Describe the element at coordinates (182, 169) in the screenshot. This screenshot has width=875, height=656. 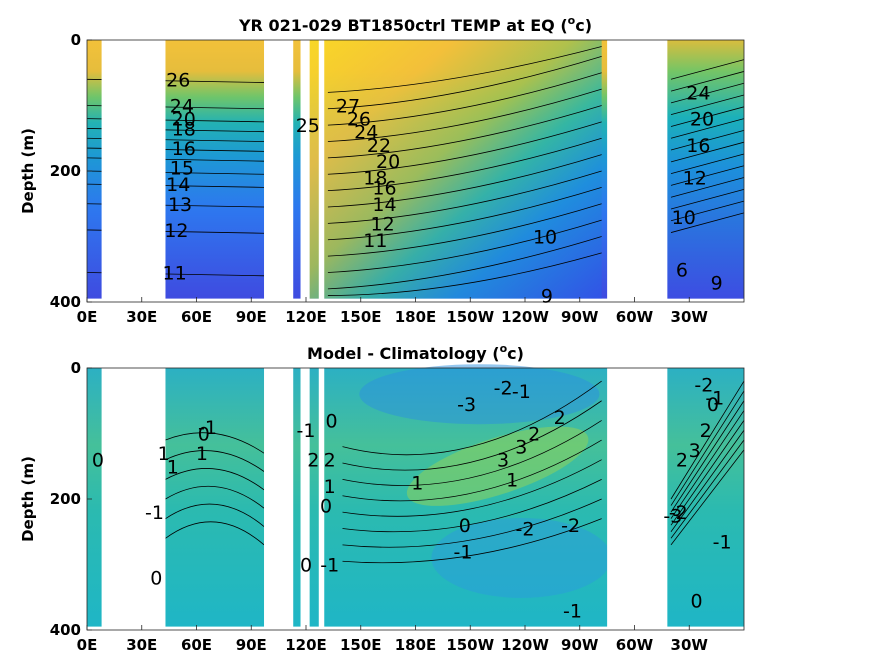
I see `contour-label: 15` at that location.